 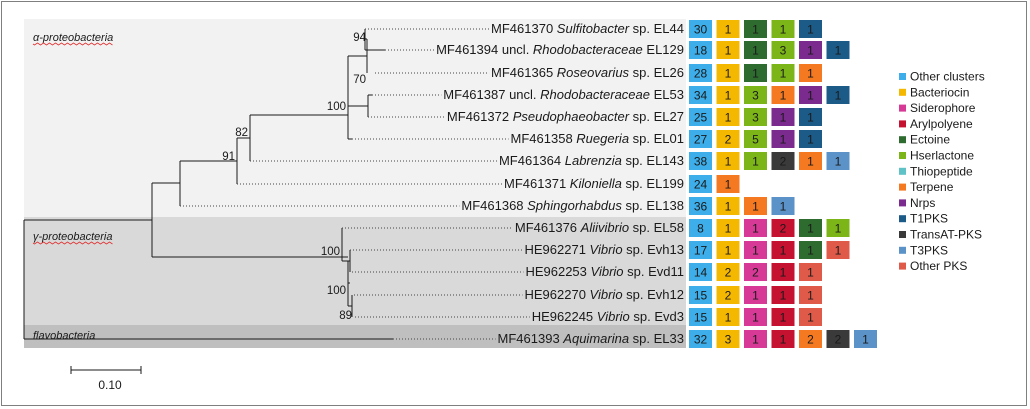 I want to click on leaf-accession: MF461368, so click(x=494, y=205).